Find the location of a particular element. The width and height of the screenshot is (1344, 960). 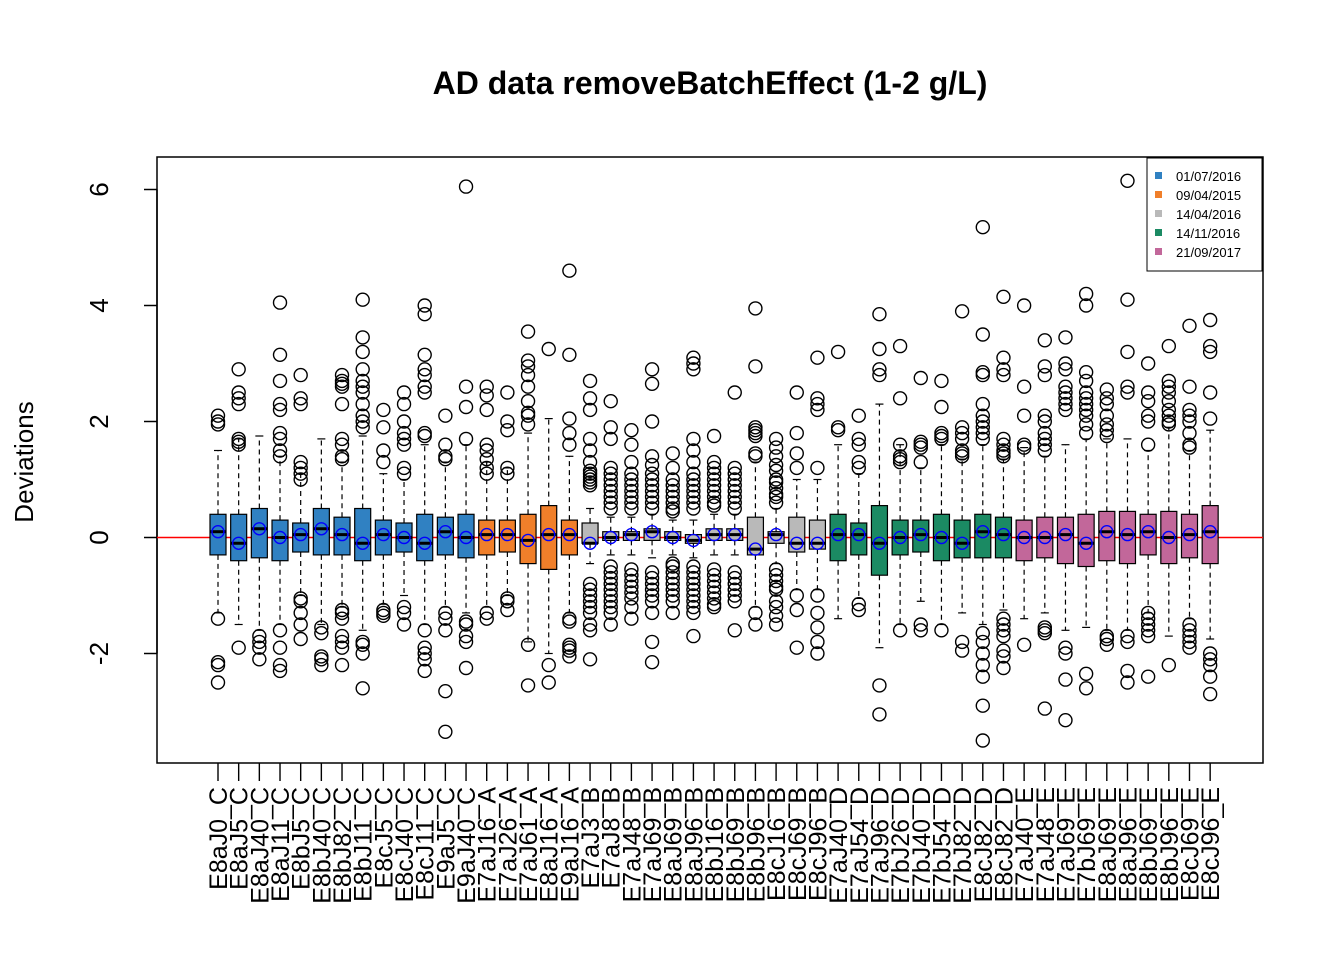

x-tick-label: E8aJ40_C is located at coordinates (260, 845).